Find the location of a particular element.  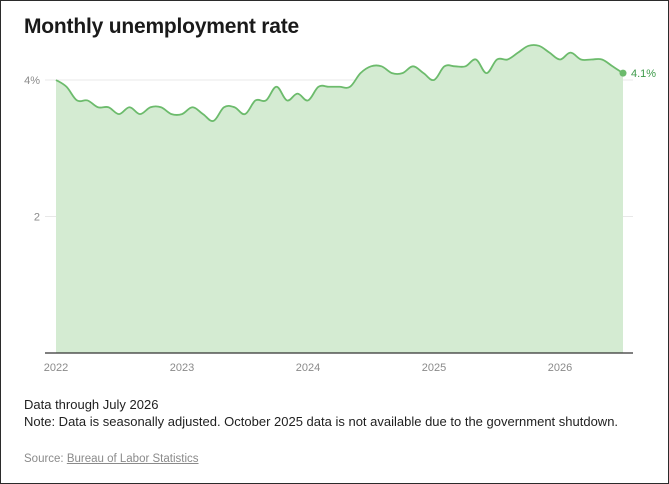

source-line: Source: Bureau of Labor Statistics is located at coordinates (111, 459).